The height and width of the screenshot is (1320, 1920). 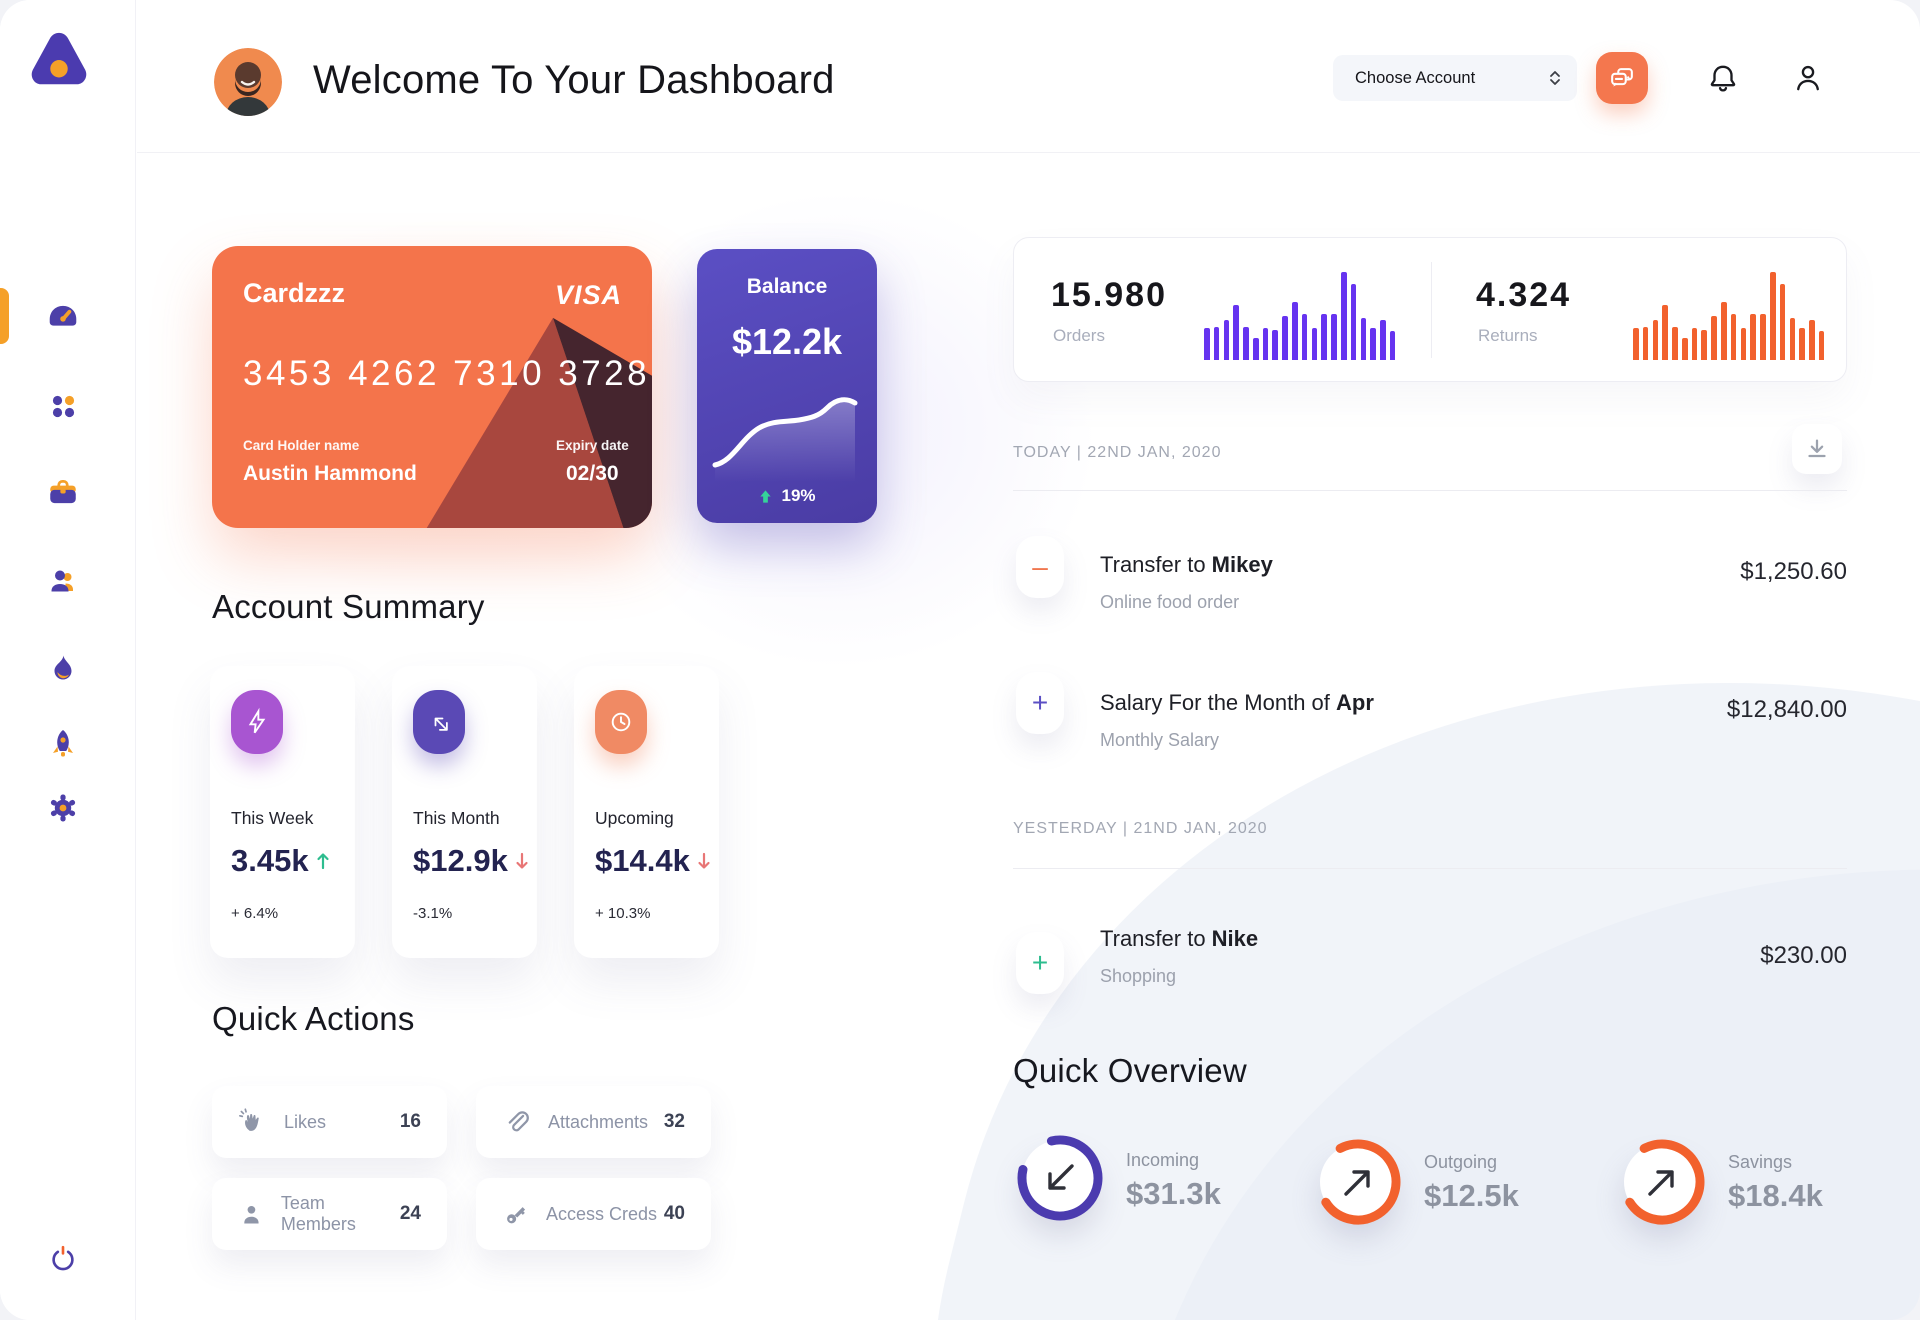 What do you see at coordinates (1555, 78) in the screenshot?
I see `chevron-up-down-icon` at bounding box center [1555, 78].